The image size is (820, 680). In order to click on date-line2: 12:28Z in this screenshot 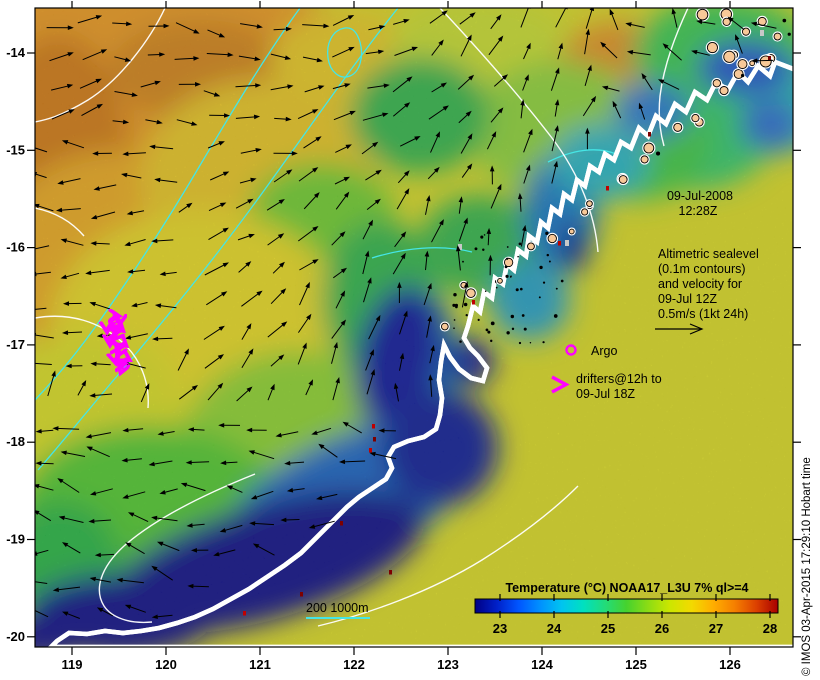, I will do `click(698, 211)`.